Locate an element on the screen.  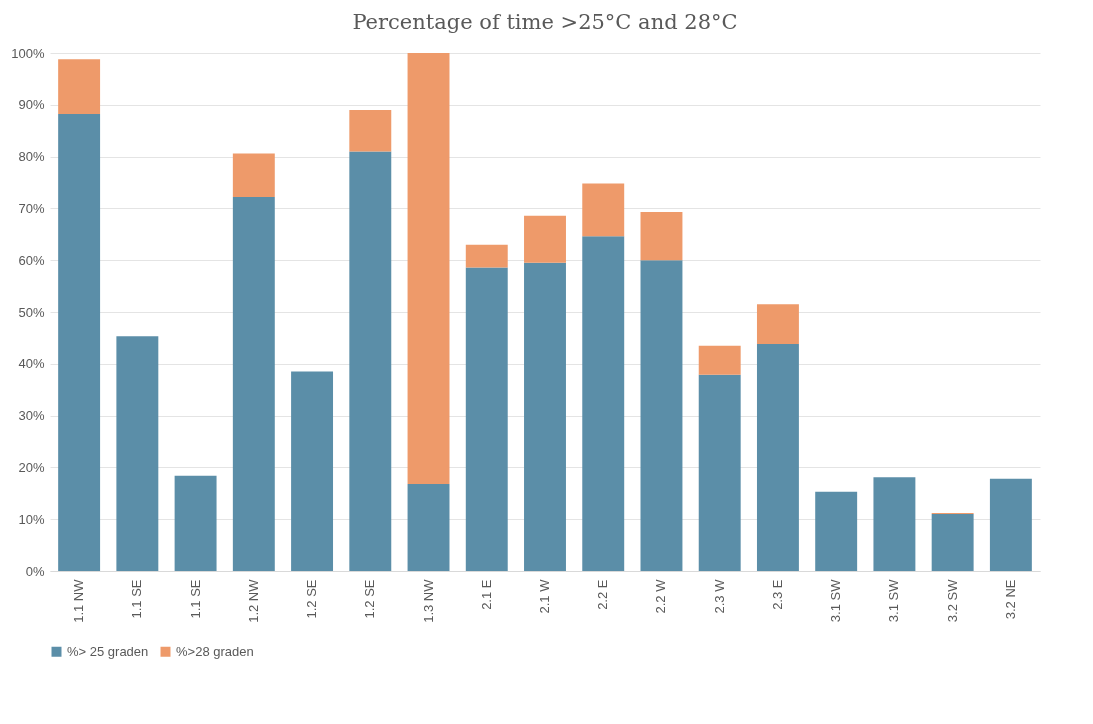
y-tick-label: 60% is located at coordinates (31, 260).